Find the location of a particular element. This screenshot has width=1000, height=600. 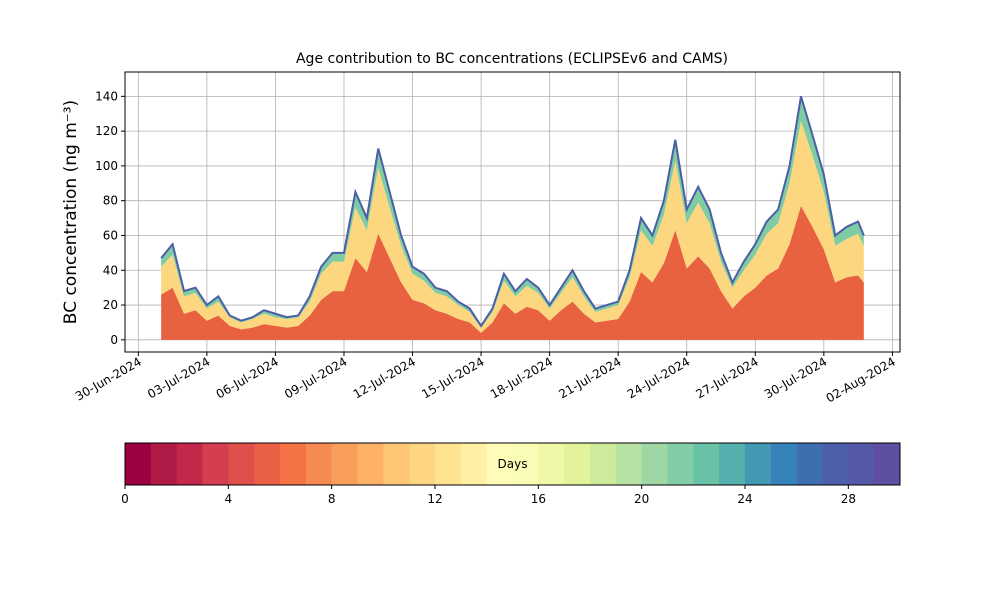

colorbar-tick-label: 8 is located at coordinates (332, 499).